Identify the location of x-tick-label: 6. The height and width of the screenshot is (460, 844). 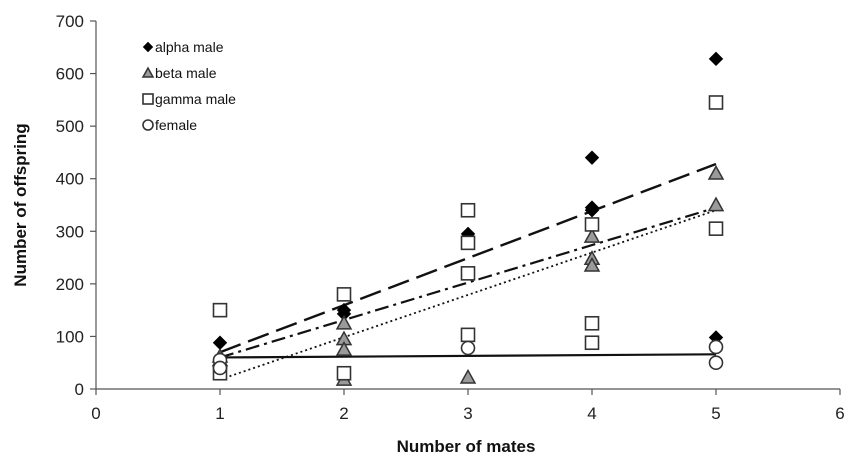
(839, 413).